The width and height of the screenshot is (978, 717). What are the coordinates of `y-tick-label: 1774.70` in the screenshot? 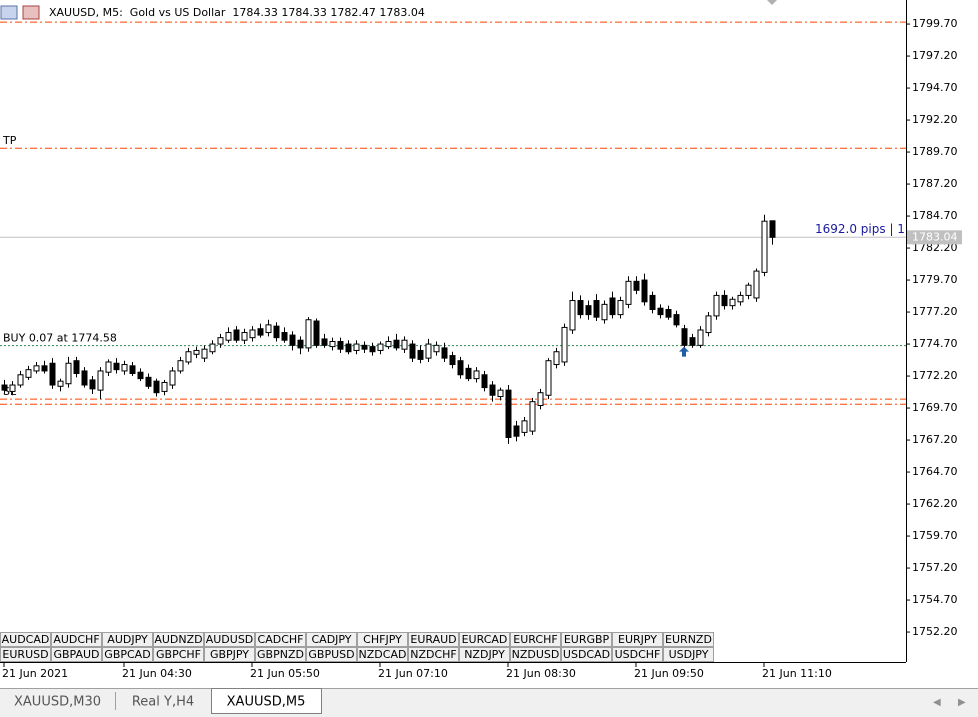 It's located at (935, 343).